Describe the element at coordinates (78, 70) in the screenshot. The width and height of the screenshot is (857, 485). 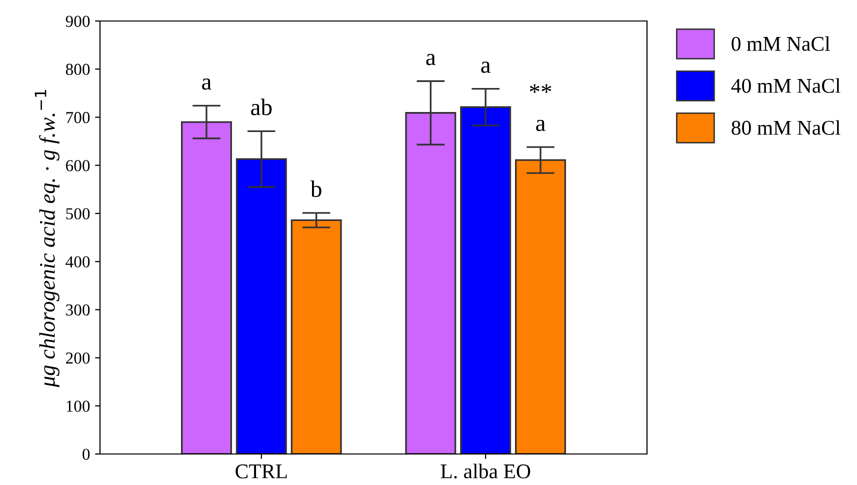
I see `y-tick-label: 800` at that location.